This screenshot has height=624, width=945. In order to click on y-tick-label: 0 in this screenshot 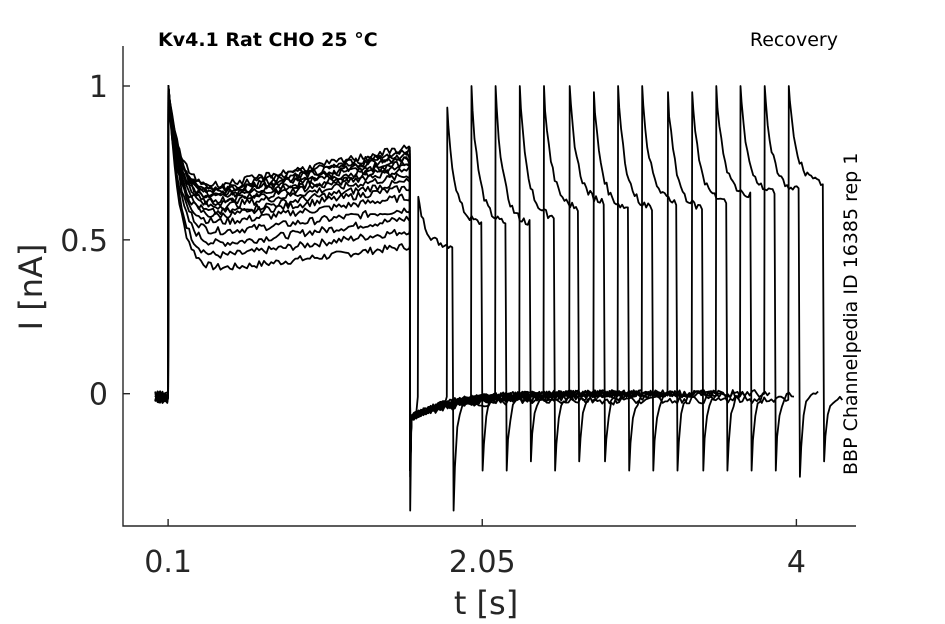, I will do `click(98, 395)`.